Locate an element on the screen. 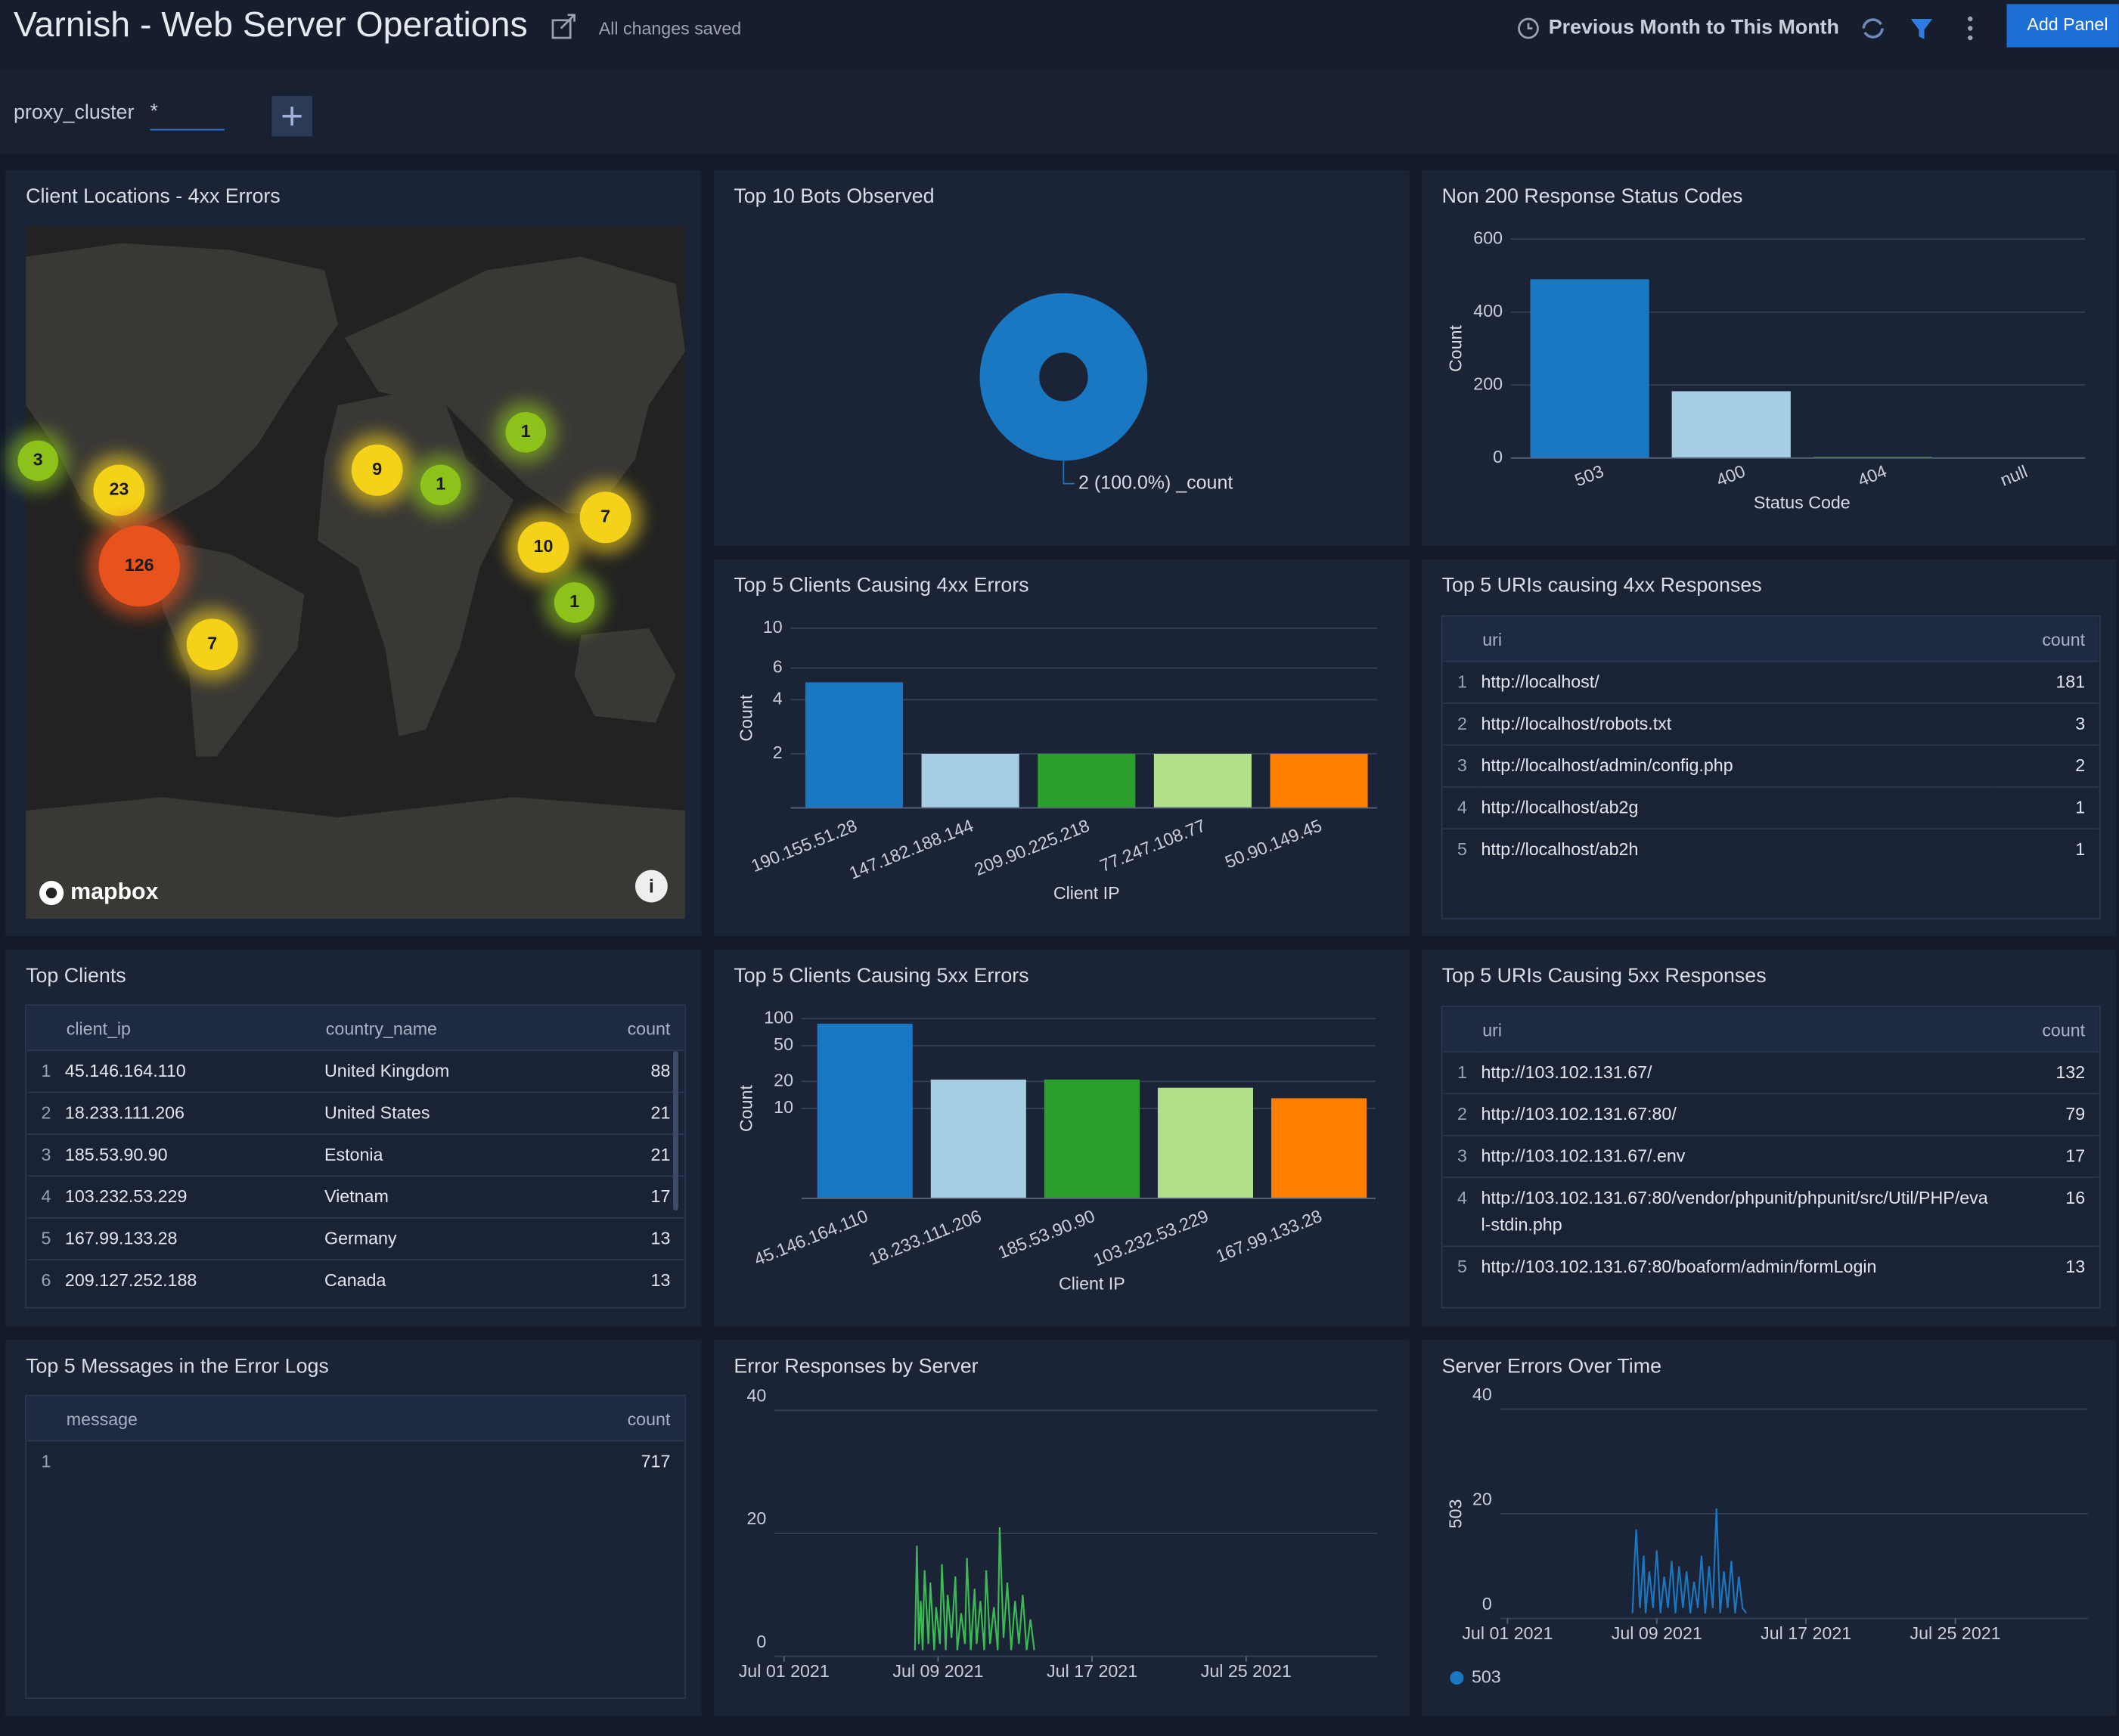 This screenshot has width=2119, height=1736. header-bar is located at coordinates (1059, 35).